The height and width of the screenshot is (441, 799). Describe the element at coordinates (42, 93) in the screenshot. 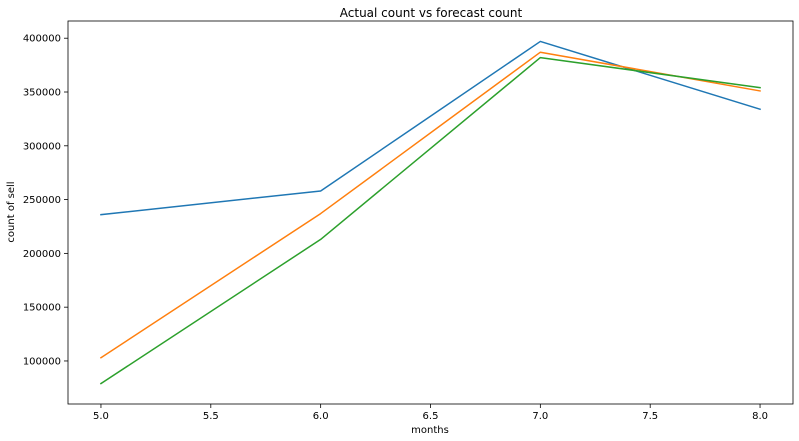

I see `y-tick-label: 350000` at that location.